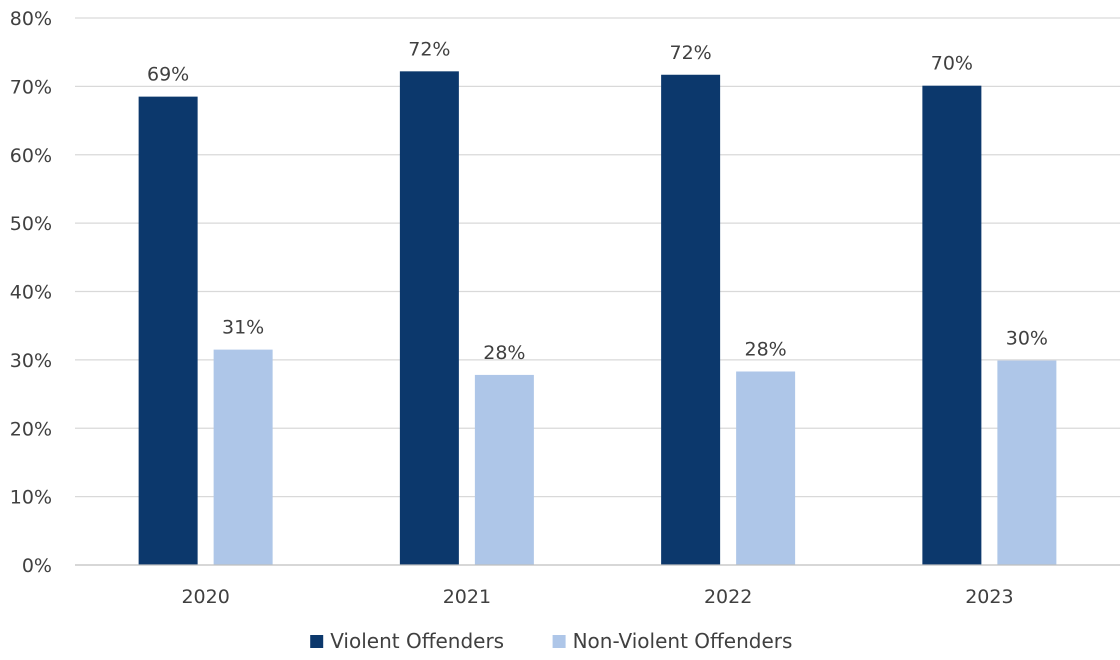 This screenshot has width=1120, height=660. Describe the element at coordinates (691, 319) in the screenshot. I see `bar-violent-offenders-2022` at that location.